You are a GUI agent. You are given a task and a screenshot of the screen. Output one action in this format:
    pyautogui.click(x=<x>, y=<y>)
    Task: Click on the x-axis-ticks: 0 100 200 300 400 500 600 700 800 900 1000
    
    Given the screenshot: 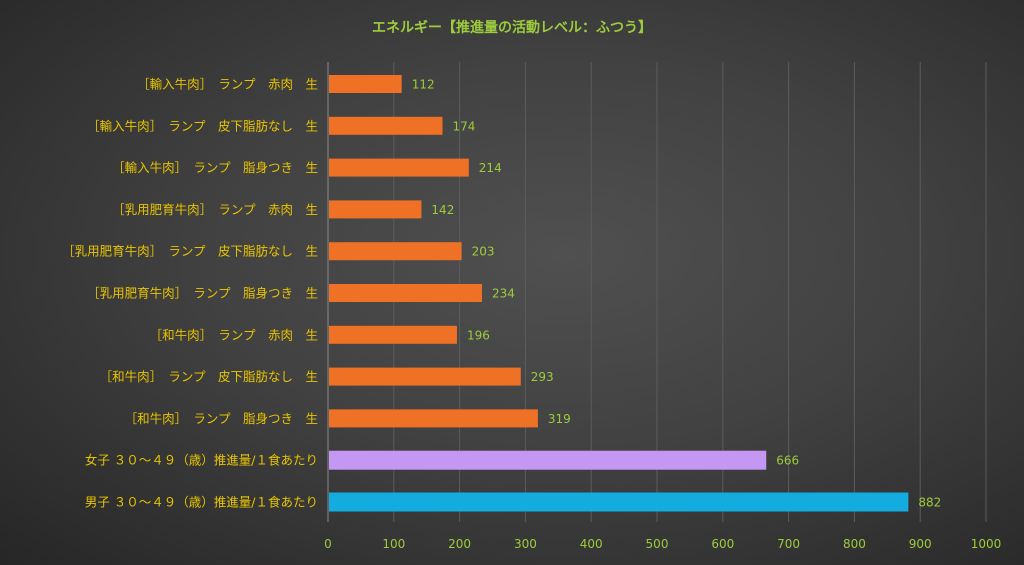 What is the action you would take?
    pyautogui.click(x=662, y=544)
    